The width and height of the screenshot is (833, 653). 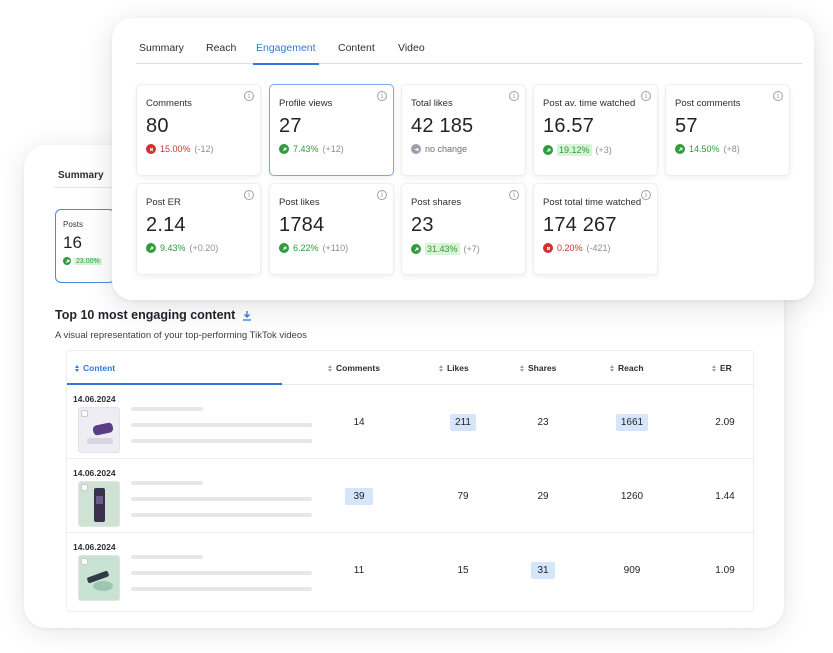 I want to click on metric-card-post-av-time-watched: i Post av. time watched 16.57 19.12% (+3), so click(x=595, y=130).